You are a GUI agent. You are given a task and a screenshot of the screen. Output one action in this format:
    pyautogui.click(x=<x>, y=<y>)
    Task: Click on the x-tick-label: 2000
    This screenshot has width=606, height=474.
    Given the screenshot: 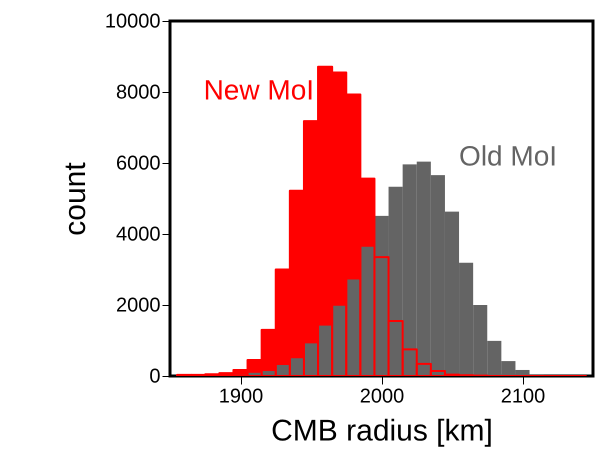 What is the action you would take?
    pyautogui.click(x=382, y=397)
    